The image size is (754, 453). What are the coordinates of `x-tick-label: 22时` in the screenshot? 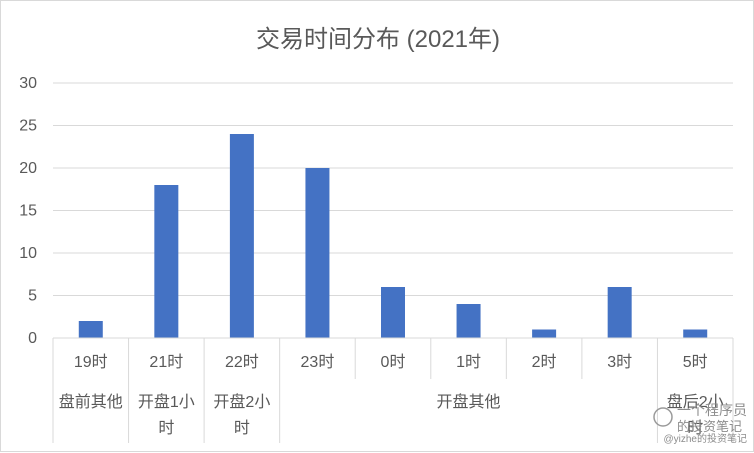 It's located at (242, 362).